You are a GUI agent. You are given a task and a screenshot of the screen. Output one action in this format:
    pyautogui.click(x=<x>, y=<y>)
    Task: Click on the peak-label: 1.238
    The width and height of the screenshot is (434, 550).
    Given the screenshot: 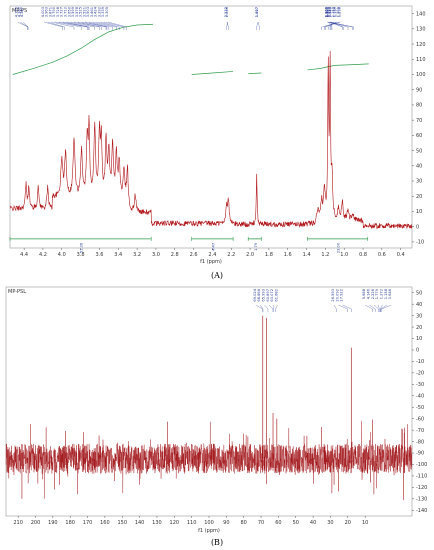 What is the action you would take?
    pyautogui.click(x=339, y=11)
    